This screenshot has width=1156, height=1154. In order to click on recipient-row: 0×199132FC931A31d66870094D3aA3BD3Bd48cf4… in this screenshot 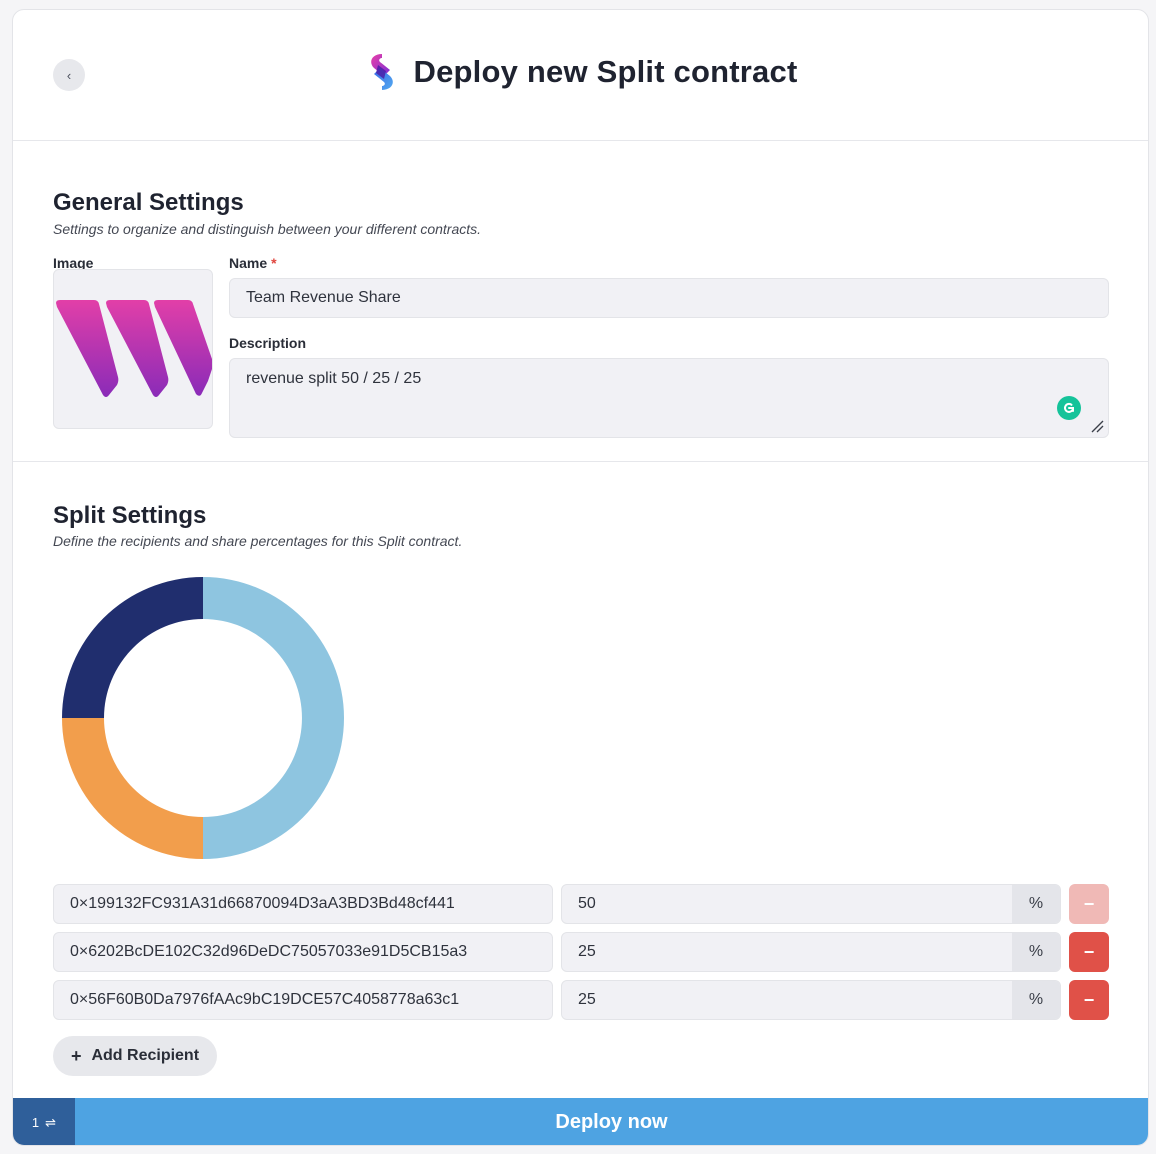, I will do `click(581, 904)`.